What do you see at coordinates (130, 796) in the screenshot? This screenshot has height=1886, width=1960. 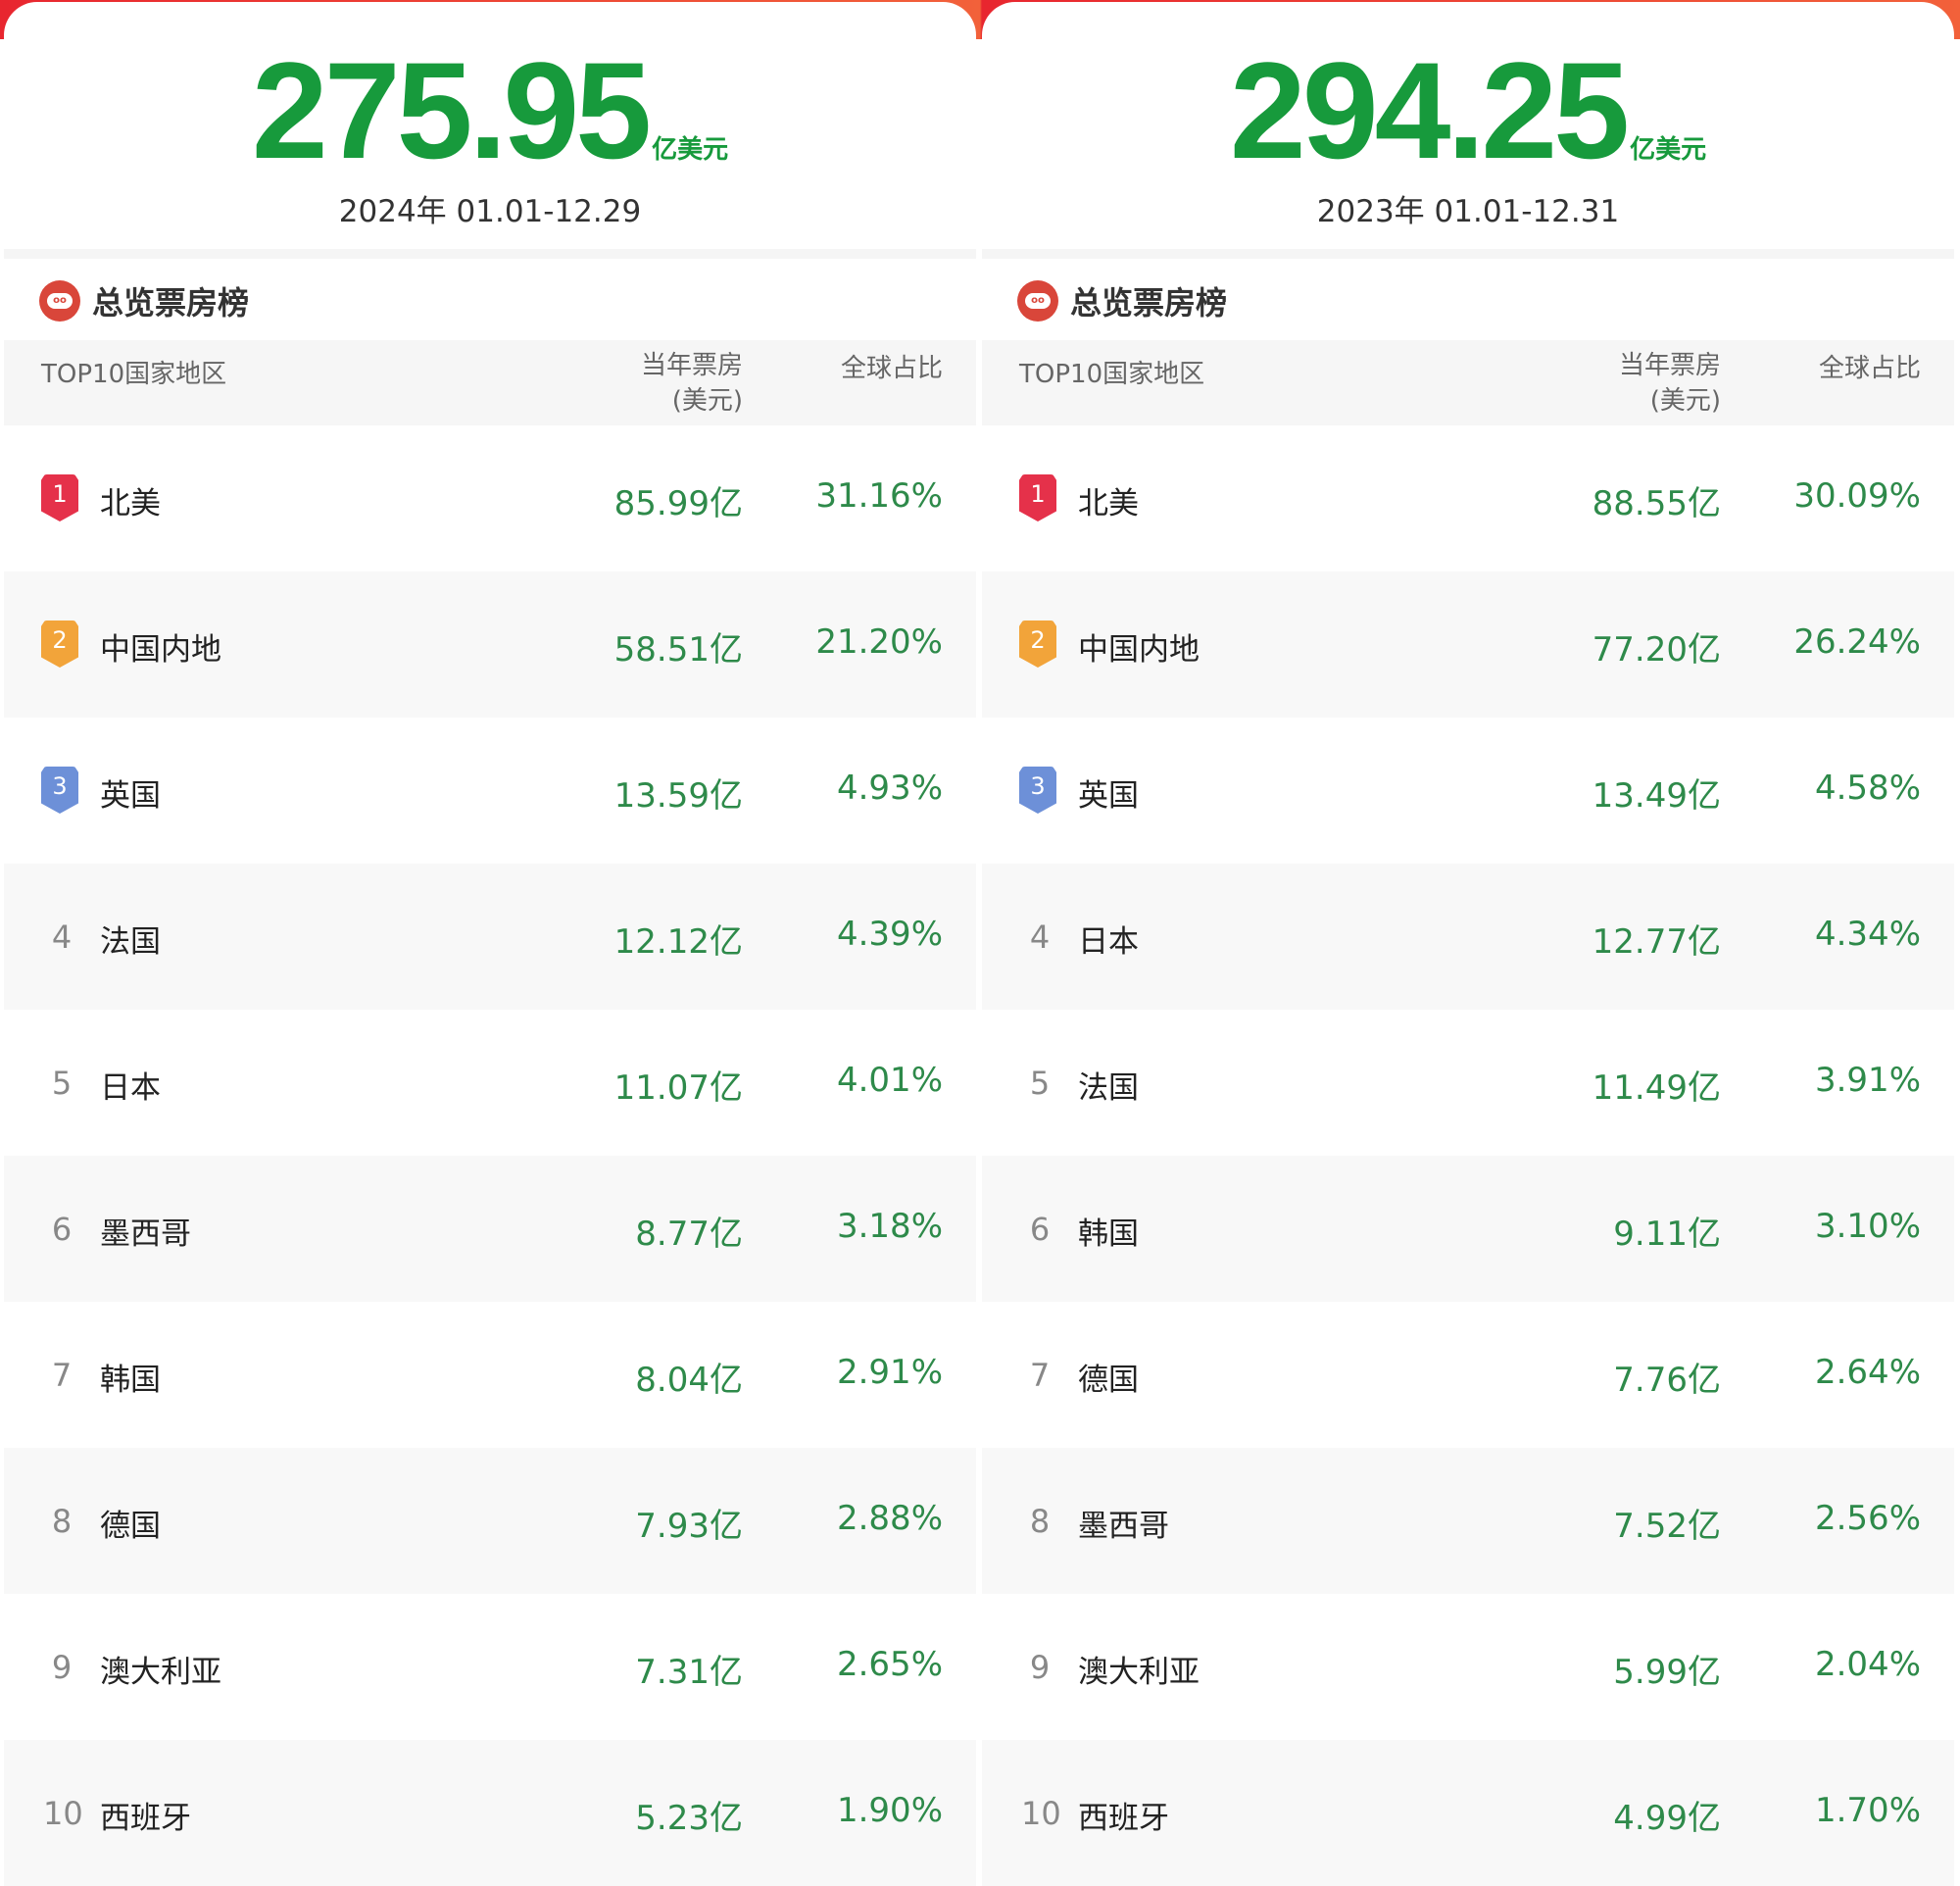 I see `region-name: 英国` at bounding box center [130, 796].